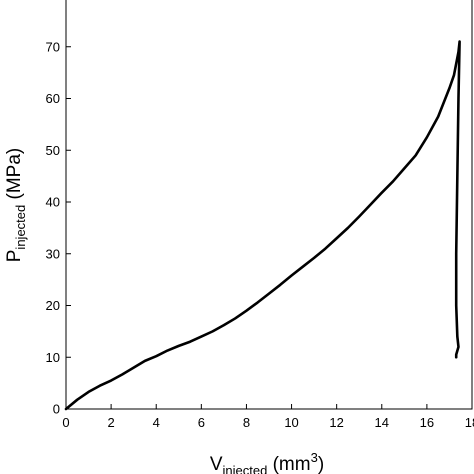 Image resolution: width=474 pixels, height=474 pixels. I want to click on x-tick-label: 18, so click(469, 422).